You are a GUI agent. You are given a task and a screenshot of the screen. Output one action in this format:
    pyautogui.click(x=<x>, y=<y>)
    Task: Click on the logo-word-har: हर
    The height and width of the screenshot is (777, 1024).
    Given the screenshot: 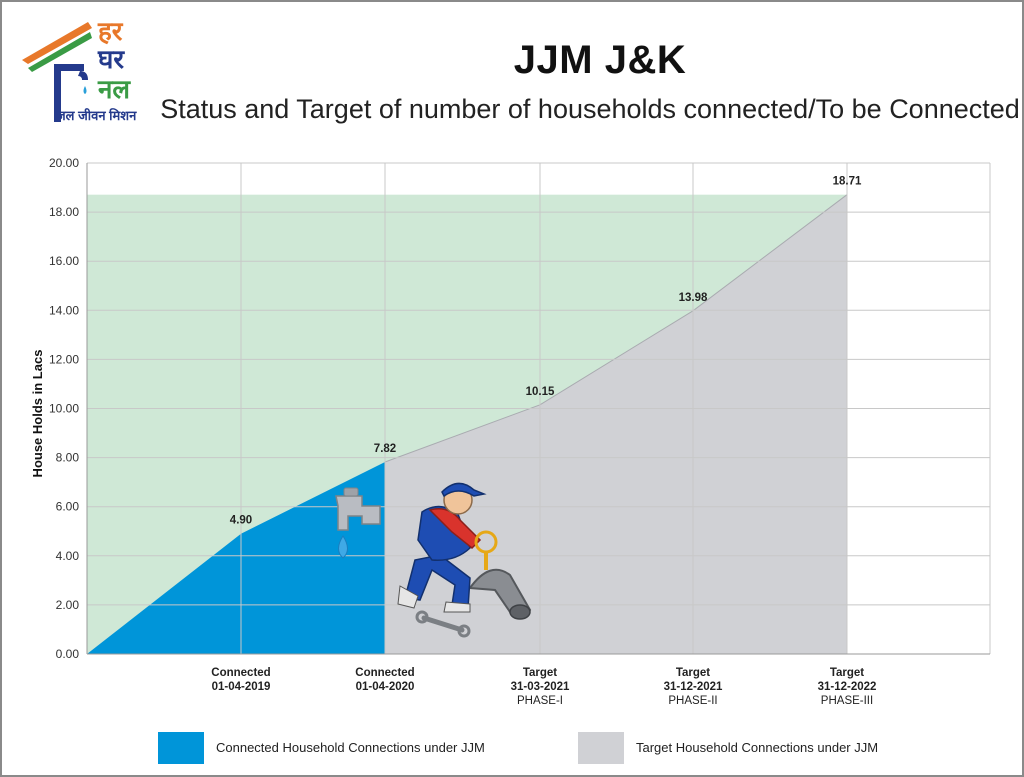 What is the action you would take?
    pyautogui.click(x=110, y=31)
    